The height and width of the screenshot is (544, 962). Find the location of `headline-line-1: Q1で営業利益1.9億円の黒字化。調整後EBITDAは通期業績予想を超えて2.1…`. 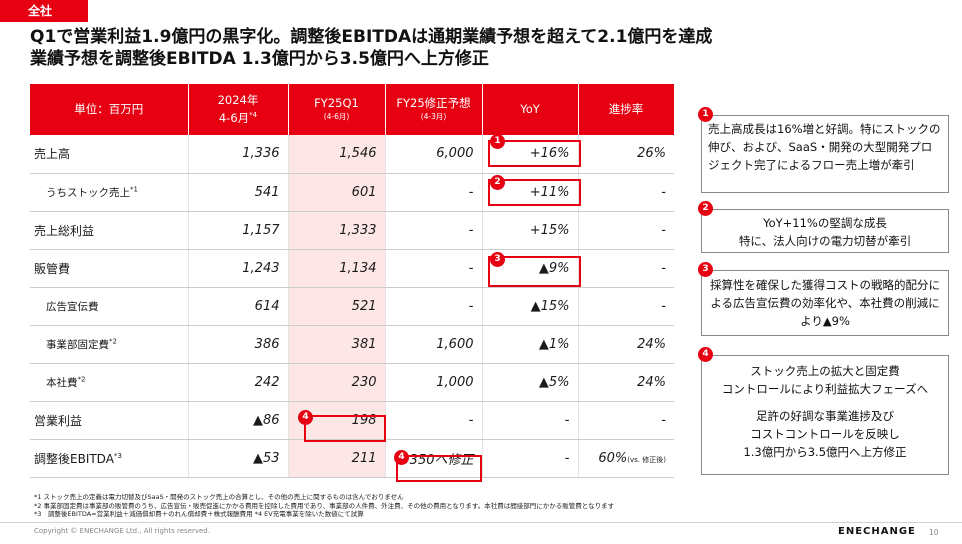

headline-line-1: Q1で営業利益1.9億円の黒字化。調整後EBITDAは通期業績予想を超えて2.1… is located at coordinates (371, 37).